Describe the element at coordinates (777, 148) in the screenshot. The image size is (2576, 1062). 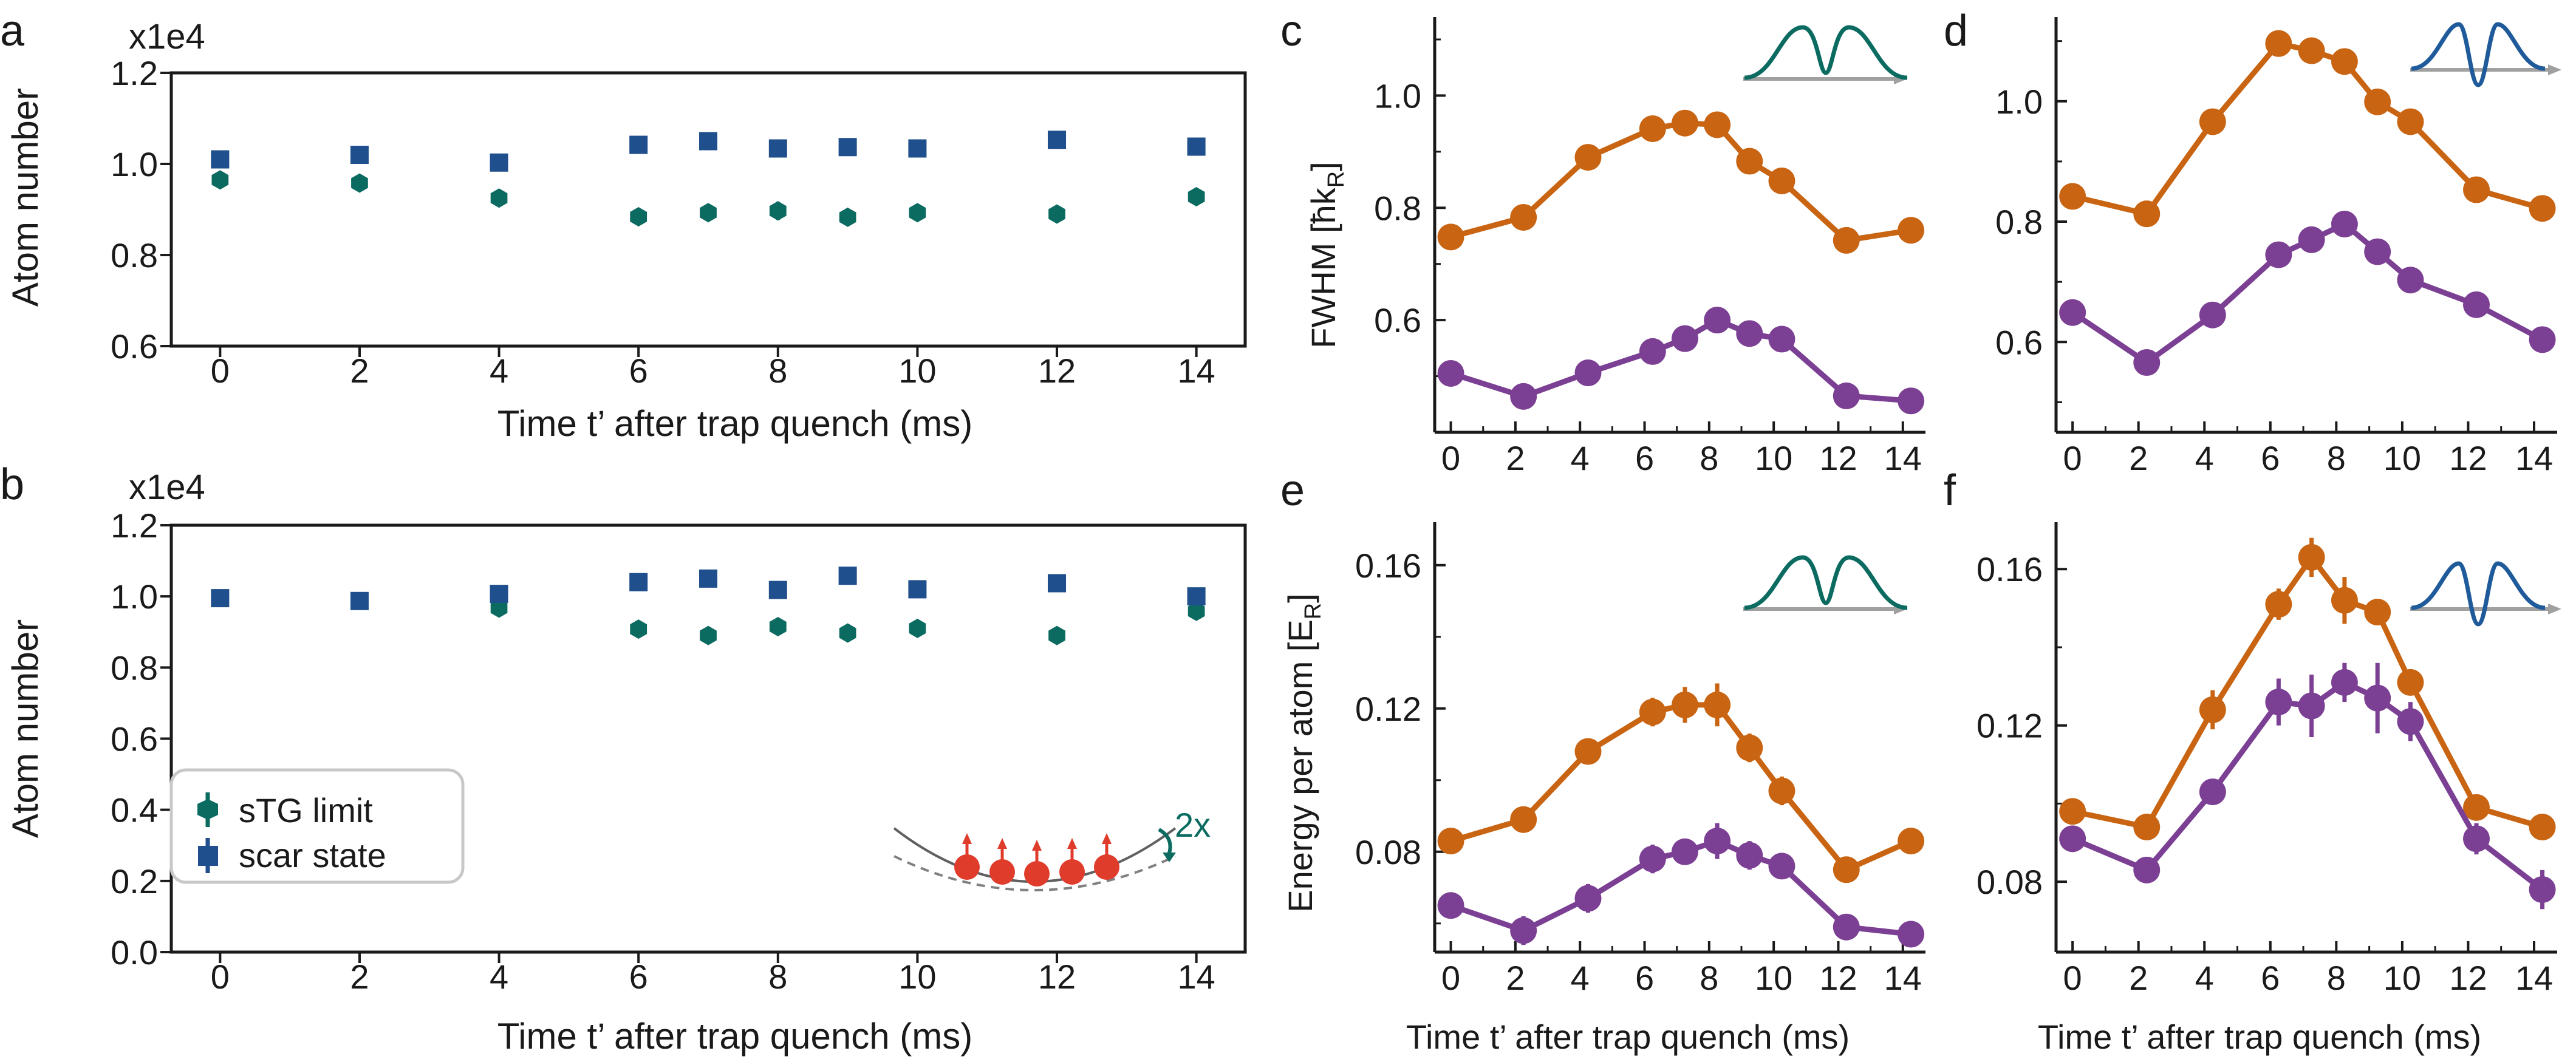
I see `point-a-scar state-5` at that location.